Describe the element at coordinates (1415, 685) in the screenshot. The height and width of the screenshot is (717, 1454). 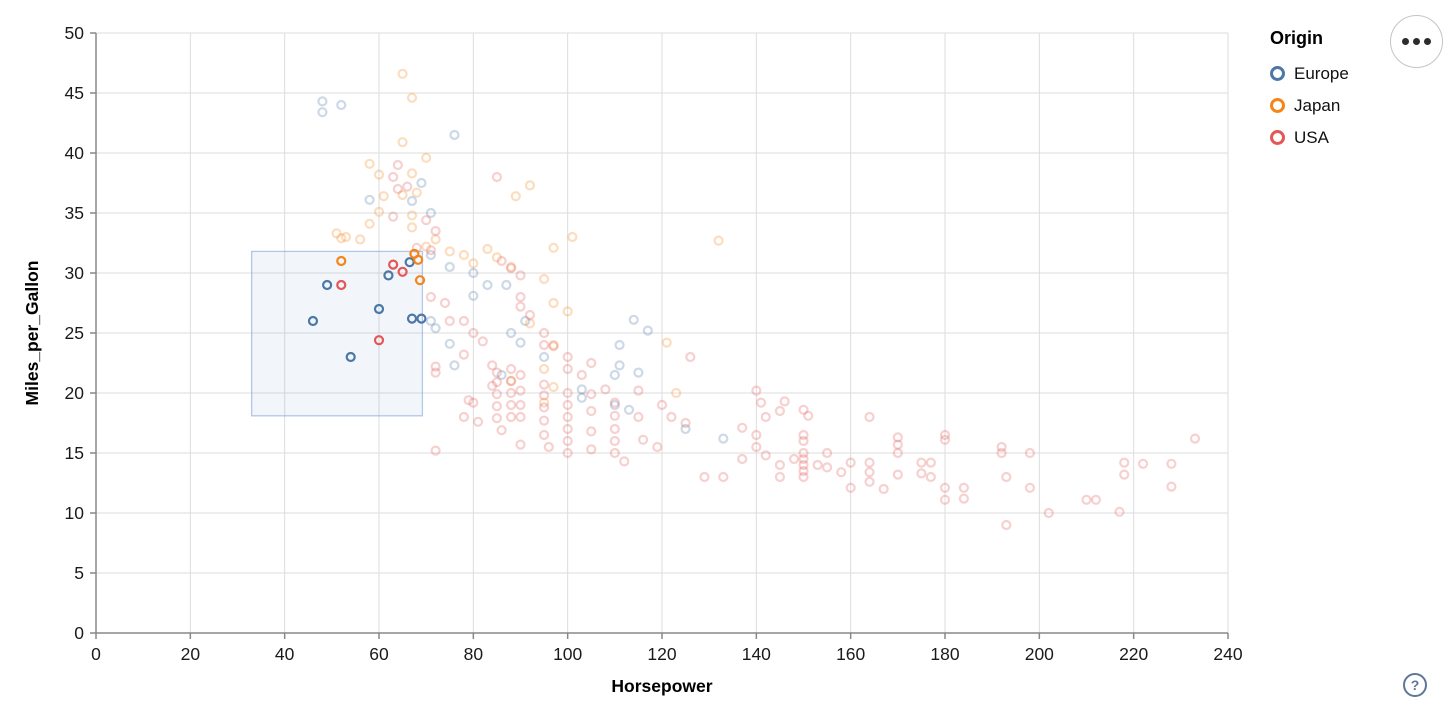
I see `help-button: ?` at that location.